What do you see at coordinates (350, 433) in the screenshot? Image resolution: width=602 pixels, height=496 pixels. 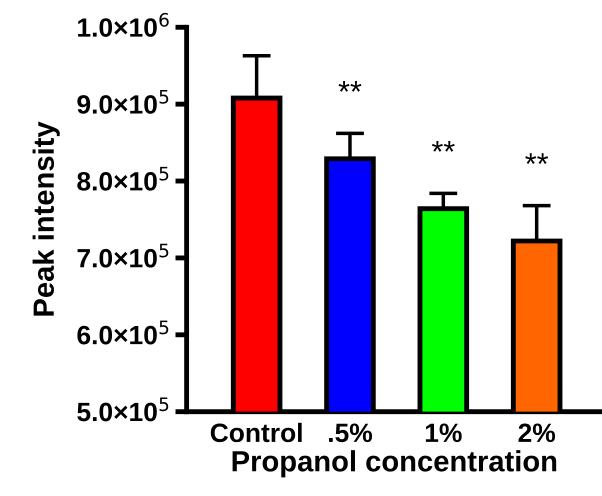 I see `x-tick-label: .5%` at bounding box center [350, 433].